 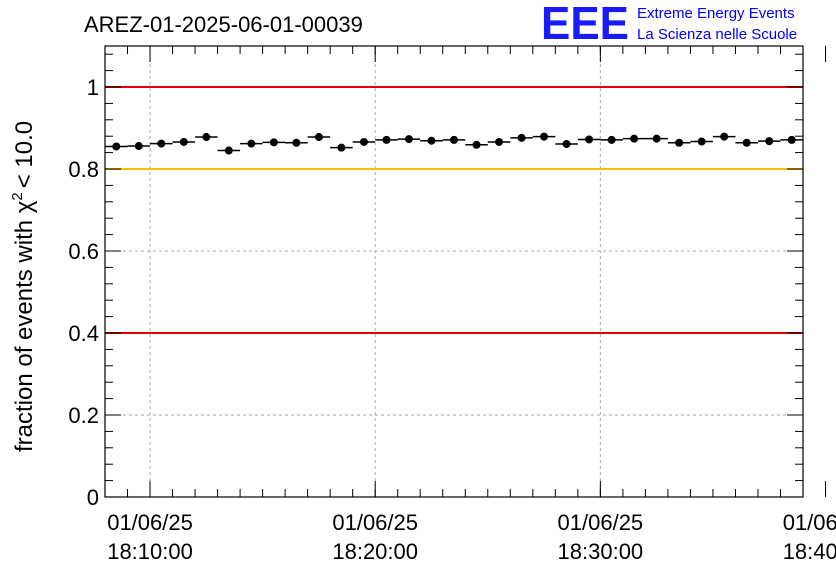 I want to click on logo-eee: EEE, so click(x=585, y=24).